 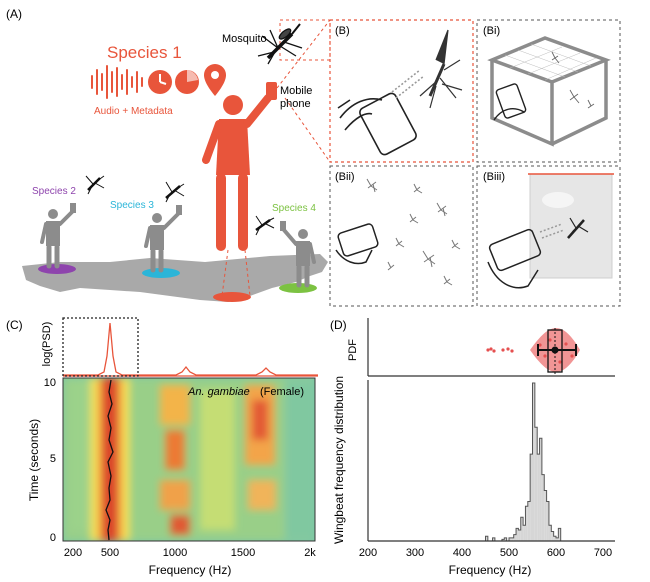 What do you see at coordinates (305, 40) in the screenshot?
I see `zoom-box` at bounding box center [305, 40].